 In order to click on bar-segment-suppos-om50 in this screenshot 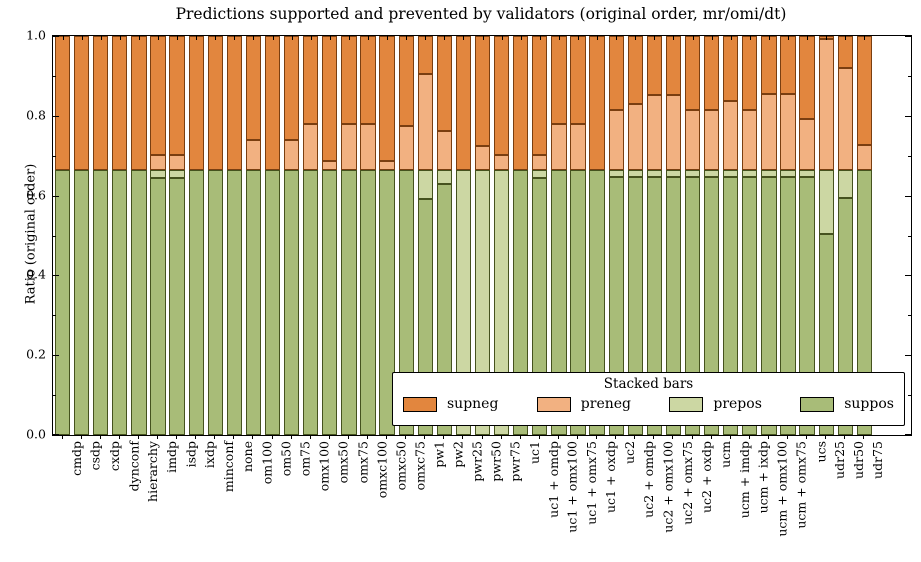, I will do `click(272, 302)`.